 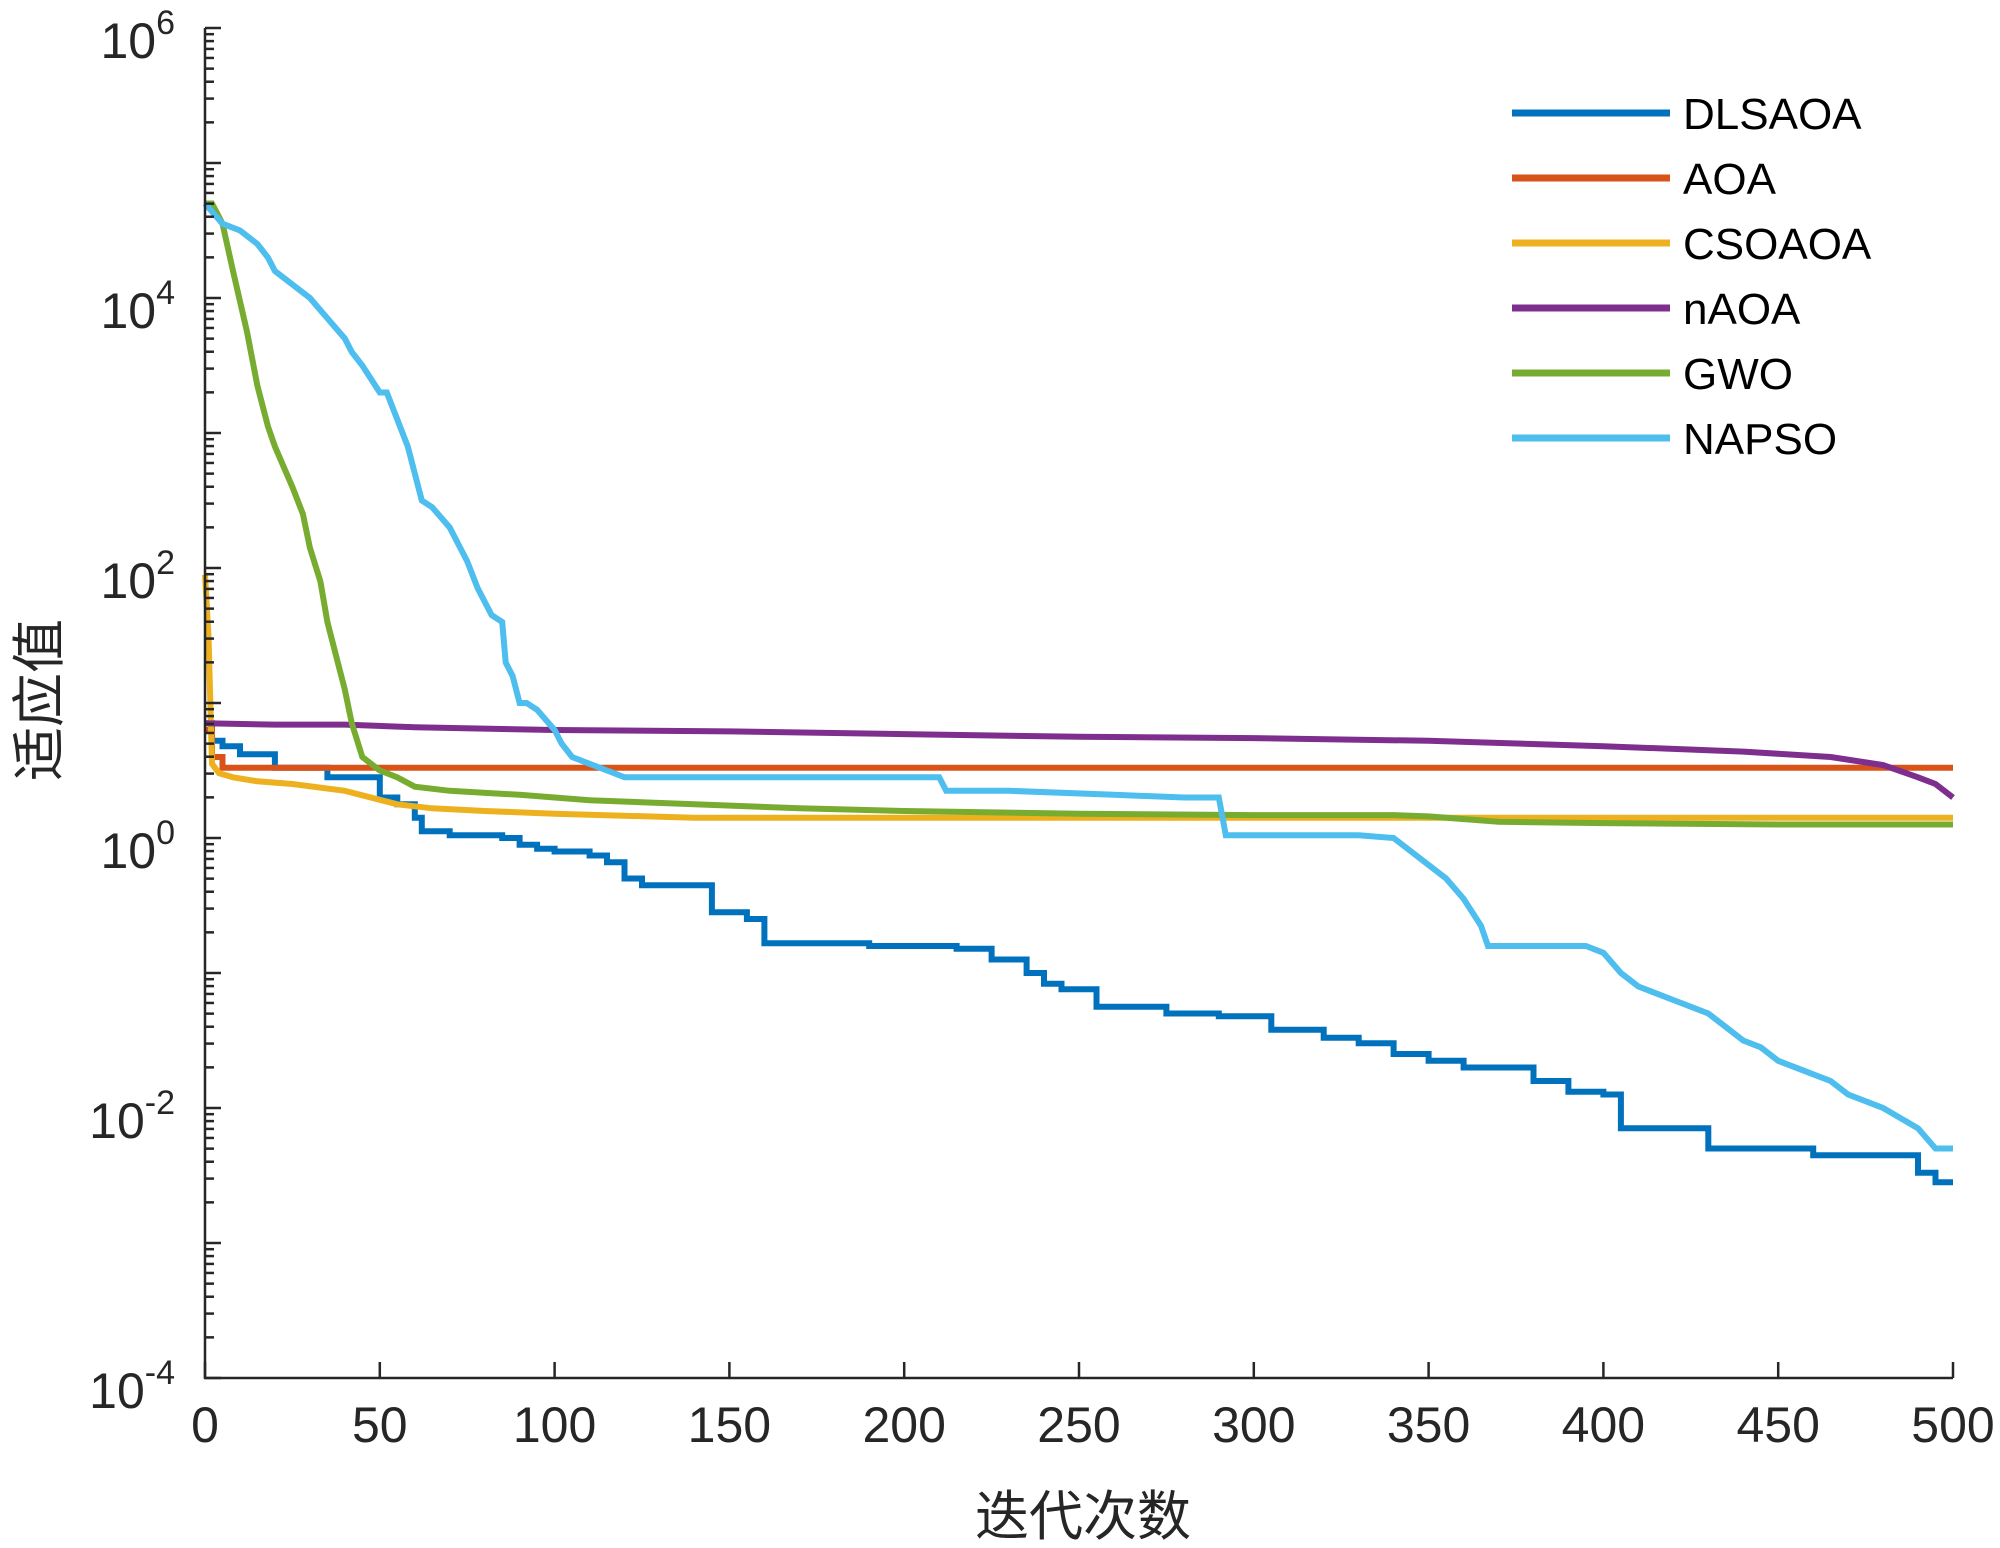 I want to click on x-tick-label: 300, so click(x=1253, y=1425).